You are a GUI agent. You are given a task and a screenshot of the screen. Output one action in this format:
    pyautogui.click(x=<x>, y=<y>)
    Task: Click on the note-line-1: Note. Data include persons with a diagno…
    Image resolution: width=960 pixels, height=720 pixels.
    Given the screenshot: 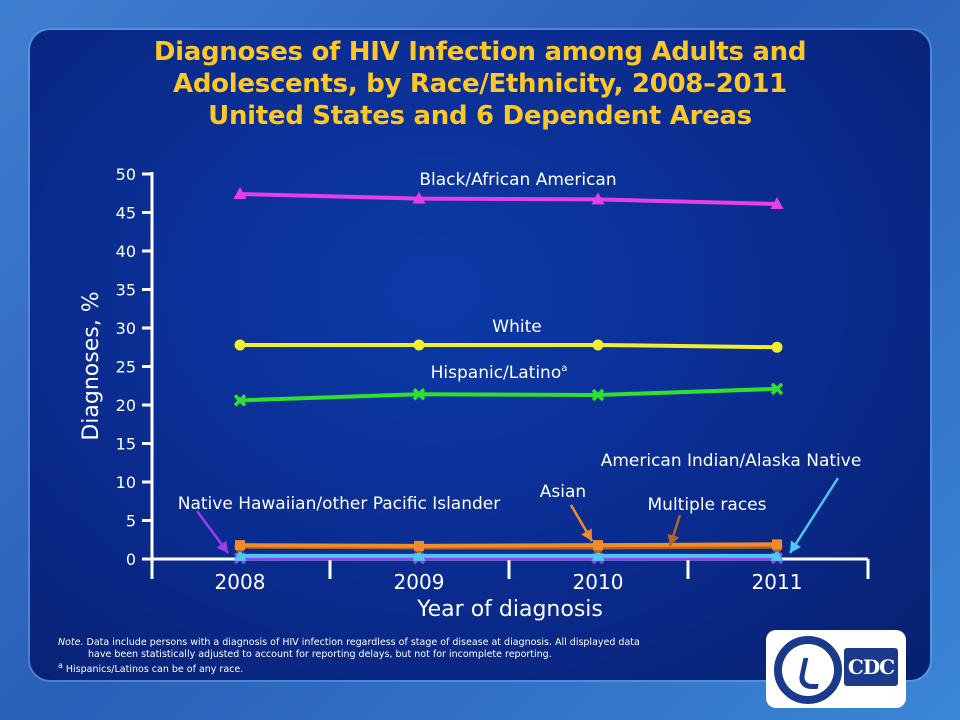 What is the action you would take?
    pyautogui.click(x=403, y=643)
    